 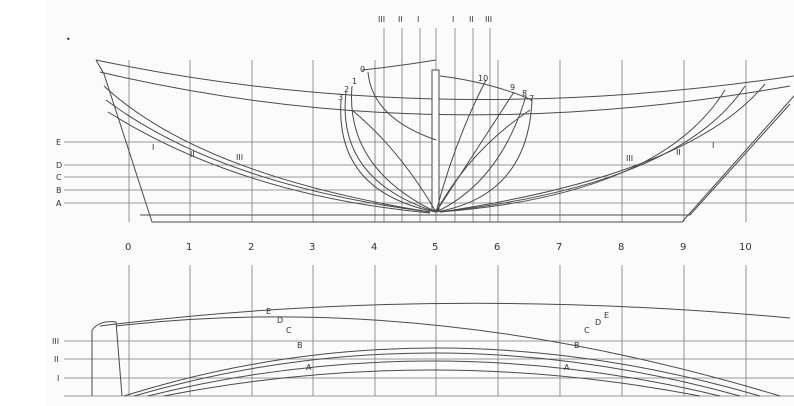 I want to click on station-label: 1, so click(x=189, y=247).